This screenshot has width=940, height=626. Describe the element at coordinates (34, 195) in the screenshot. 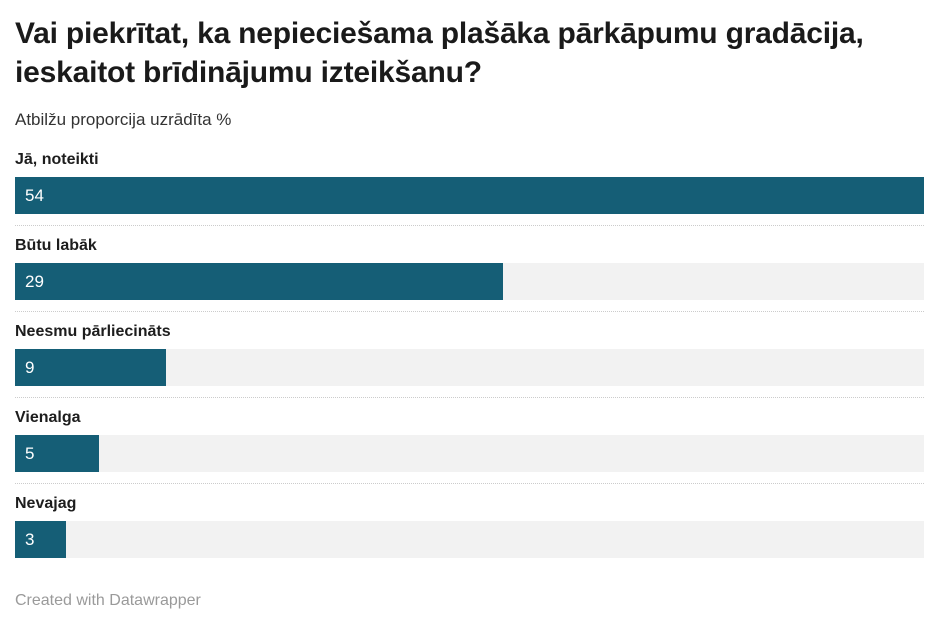

I see `bar-value-label: 54` at that location.